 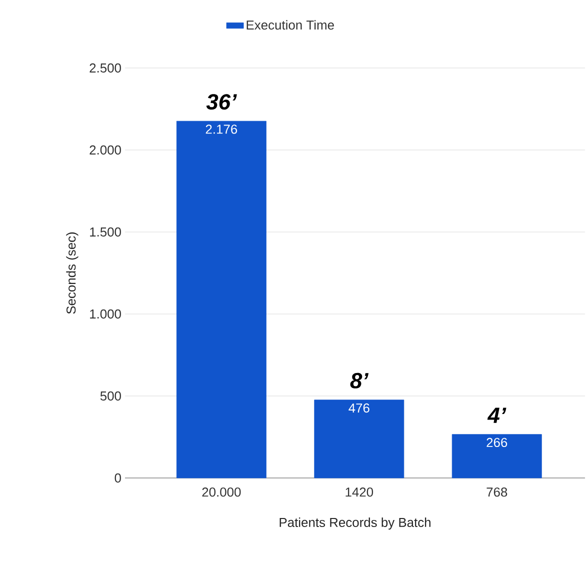 What do you see at coordinates (222, 129) in the screenshot?
I see `data-label: 2.176` at bounding box center [222, 129].